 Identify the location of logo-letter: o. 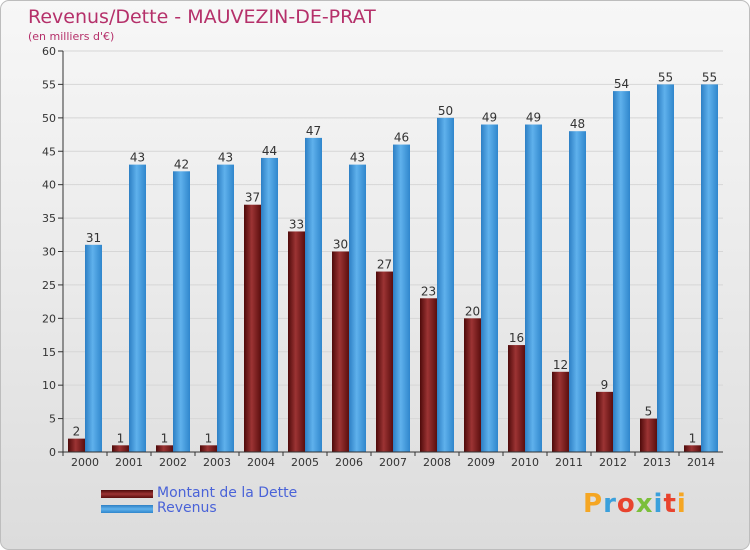
(626, 504).